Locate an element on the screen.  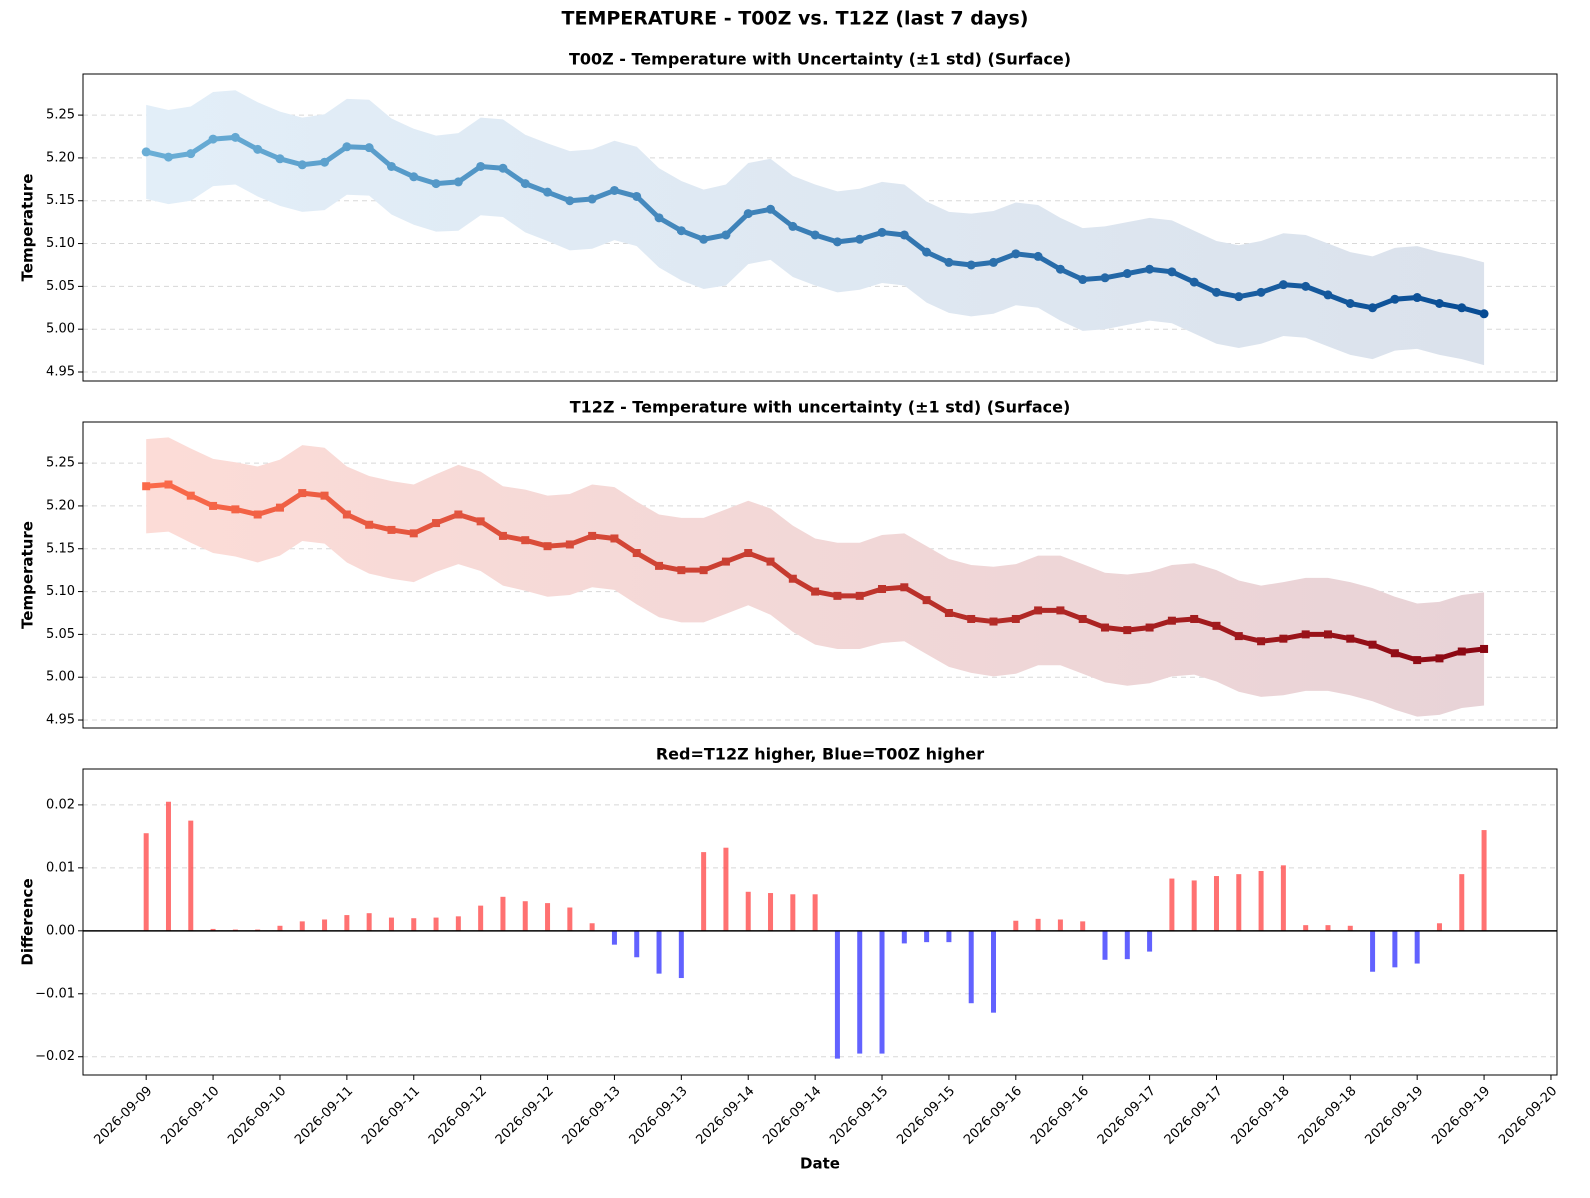
x-axis-label: Date is located at coordinates (820, 1164).